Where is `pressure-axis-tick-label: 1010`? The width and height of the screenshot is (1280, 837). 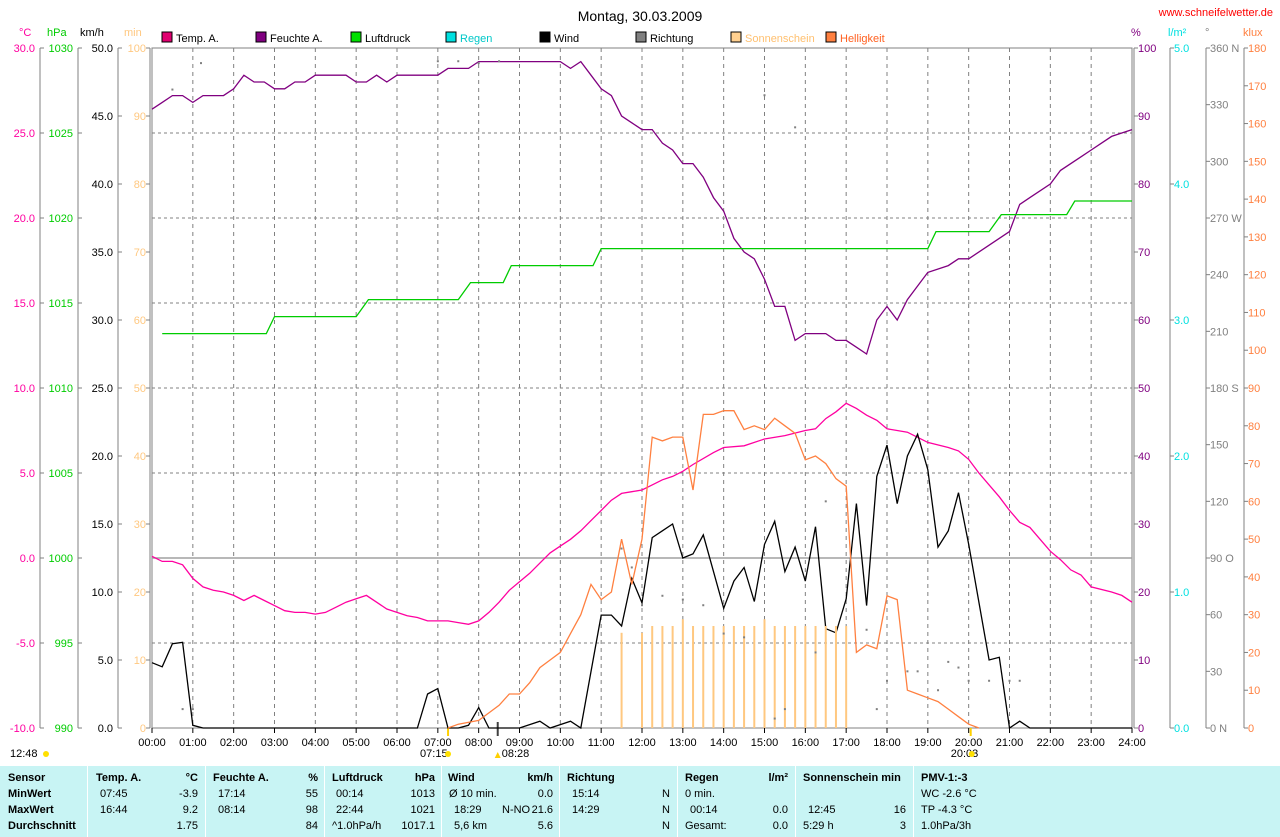 pressure-axis-tick-label: 1010 is located at coordinates (61, 389).